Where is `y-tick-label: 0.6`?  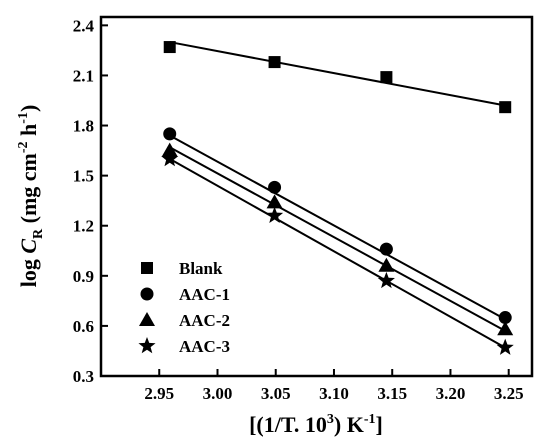 y-tick-label: 0.6 is located at coordinates (83, 326).